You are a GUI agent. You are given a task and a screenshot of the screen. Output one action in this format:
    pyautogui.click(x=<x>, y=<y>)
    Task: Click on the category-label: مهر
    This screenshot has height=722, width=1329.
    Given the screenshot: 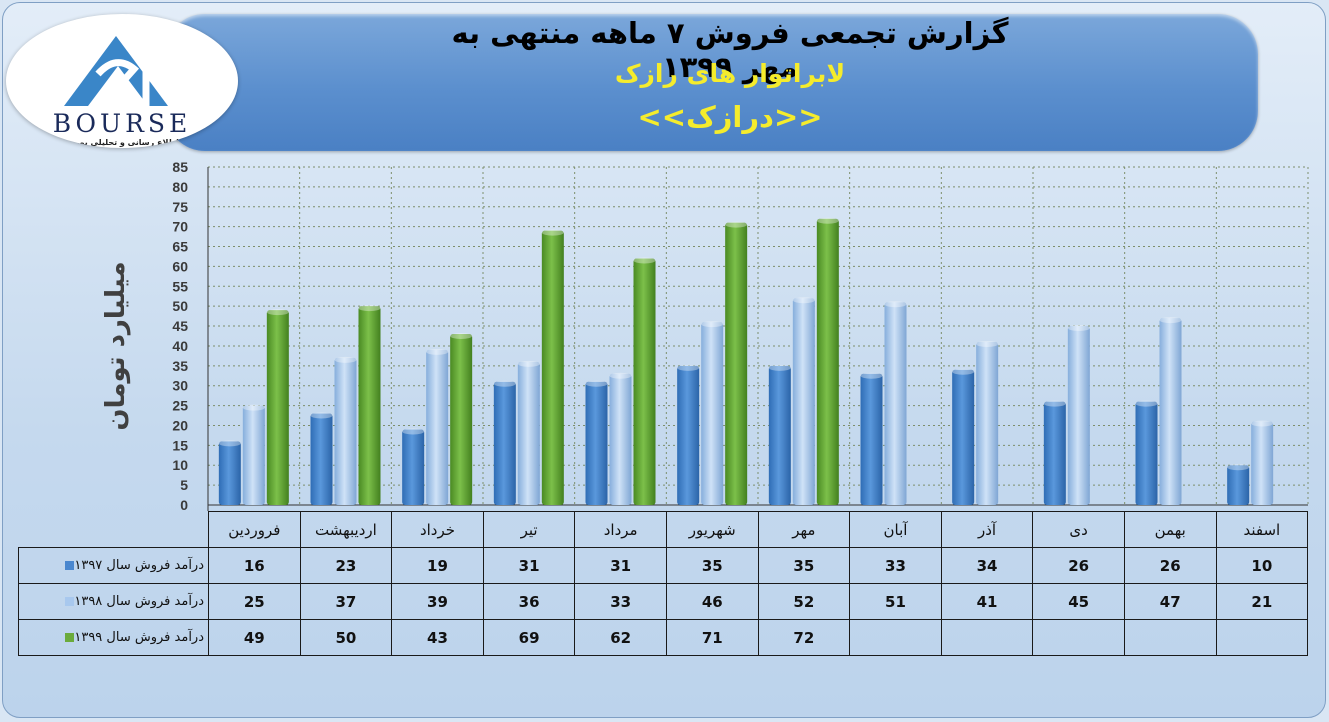 What is the action you would take?
    pyautogui.click(x=804, y=529)
    